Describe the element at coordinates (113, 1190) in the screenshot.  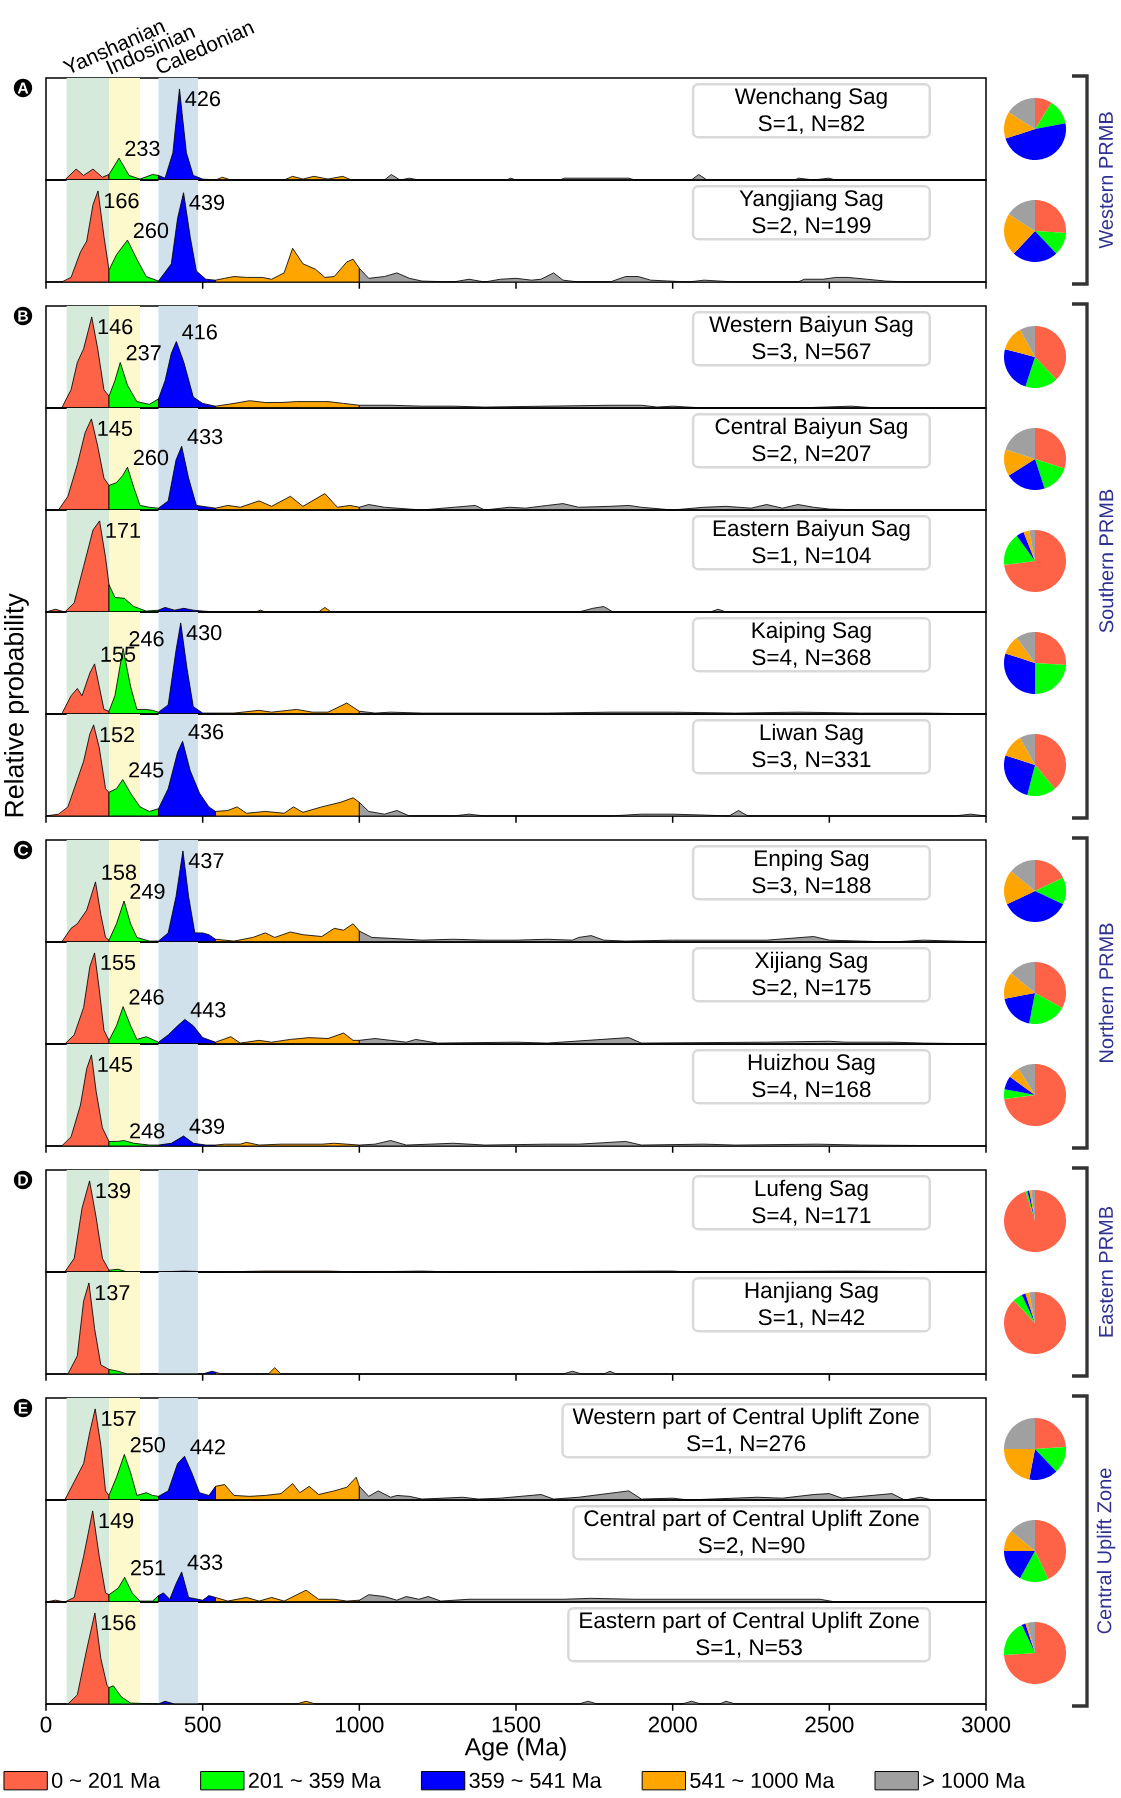
I see `annotation: 139` at that location.